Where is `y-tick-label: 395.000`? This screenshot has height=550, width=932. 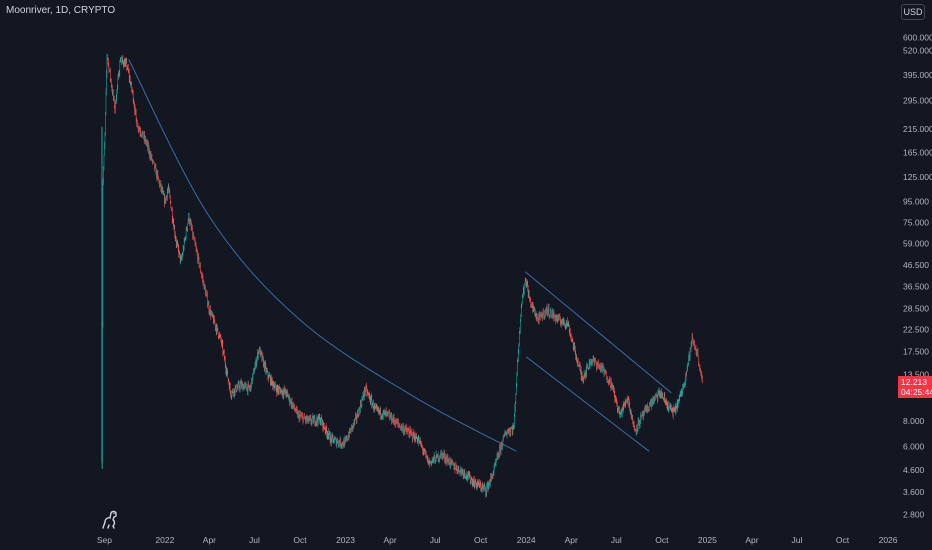 y-tick-label: 395.000 is located at coordinates (917, 75).